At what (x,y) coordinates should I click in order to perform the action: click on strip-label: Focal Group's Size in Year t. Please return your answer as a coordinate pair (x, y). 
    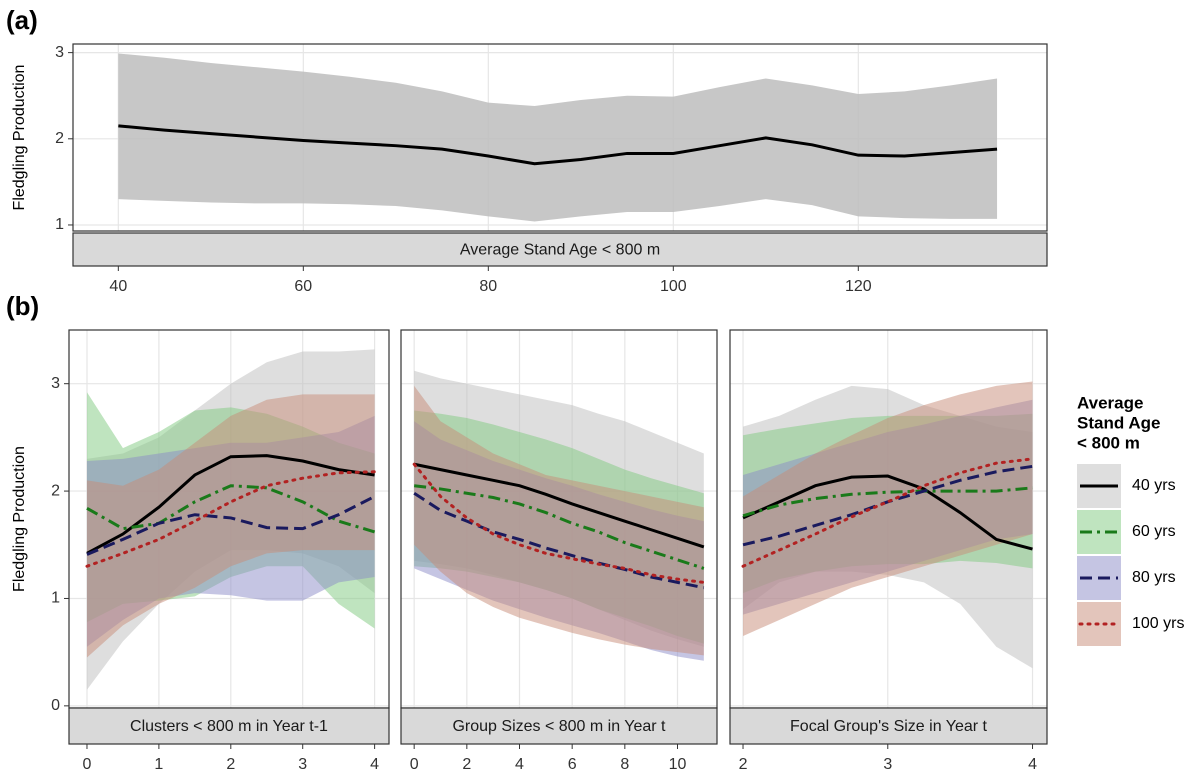
    Looking at the image, I should click on (888, 726).